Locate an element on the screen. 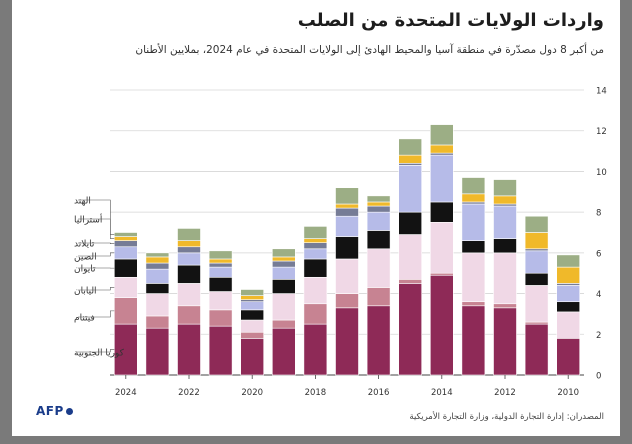 The image size is (632, 444). y-tick-label: 6 is located at coordinates (598, 254).